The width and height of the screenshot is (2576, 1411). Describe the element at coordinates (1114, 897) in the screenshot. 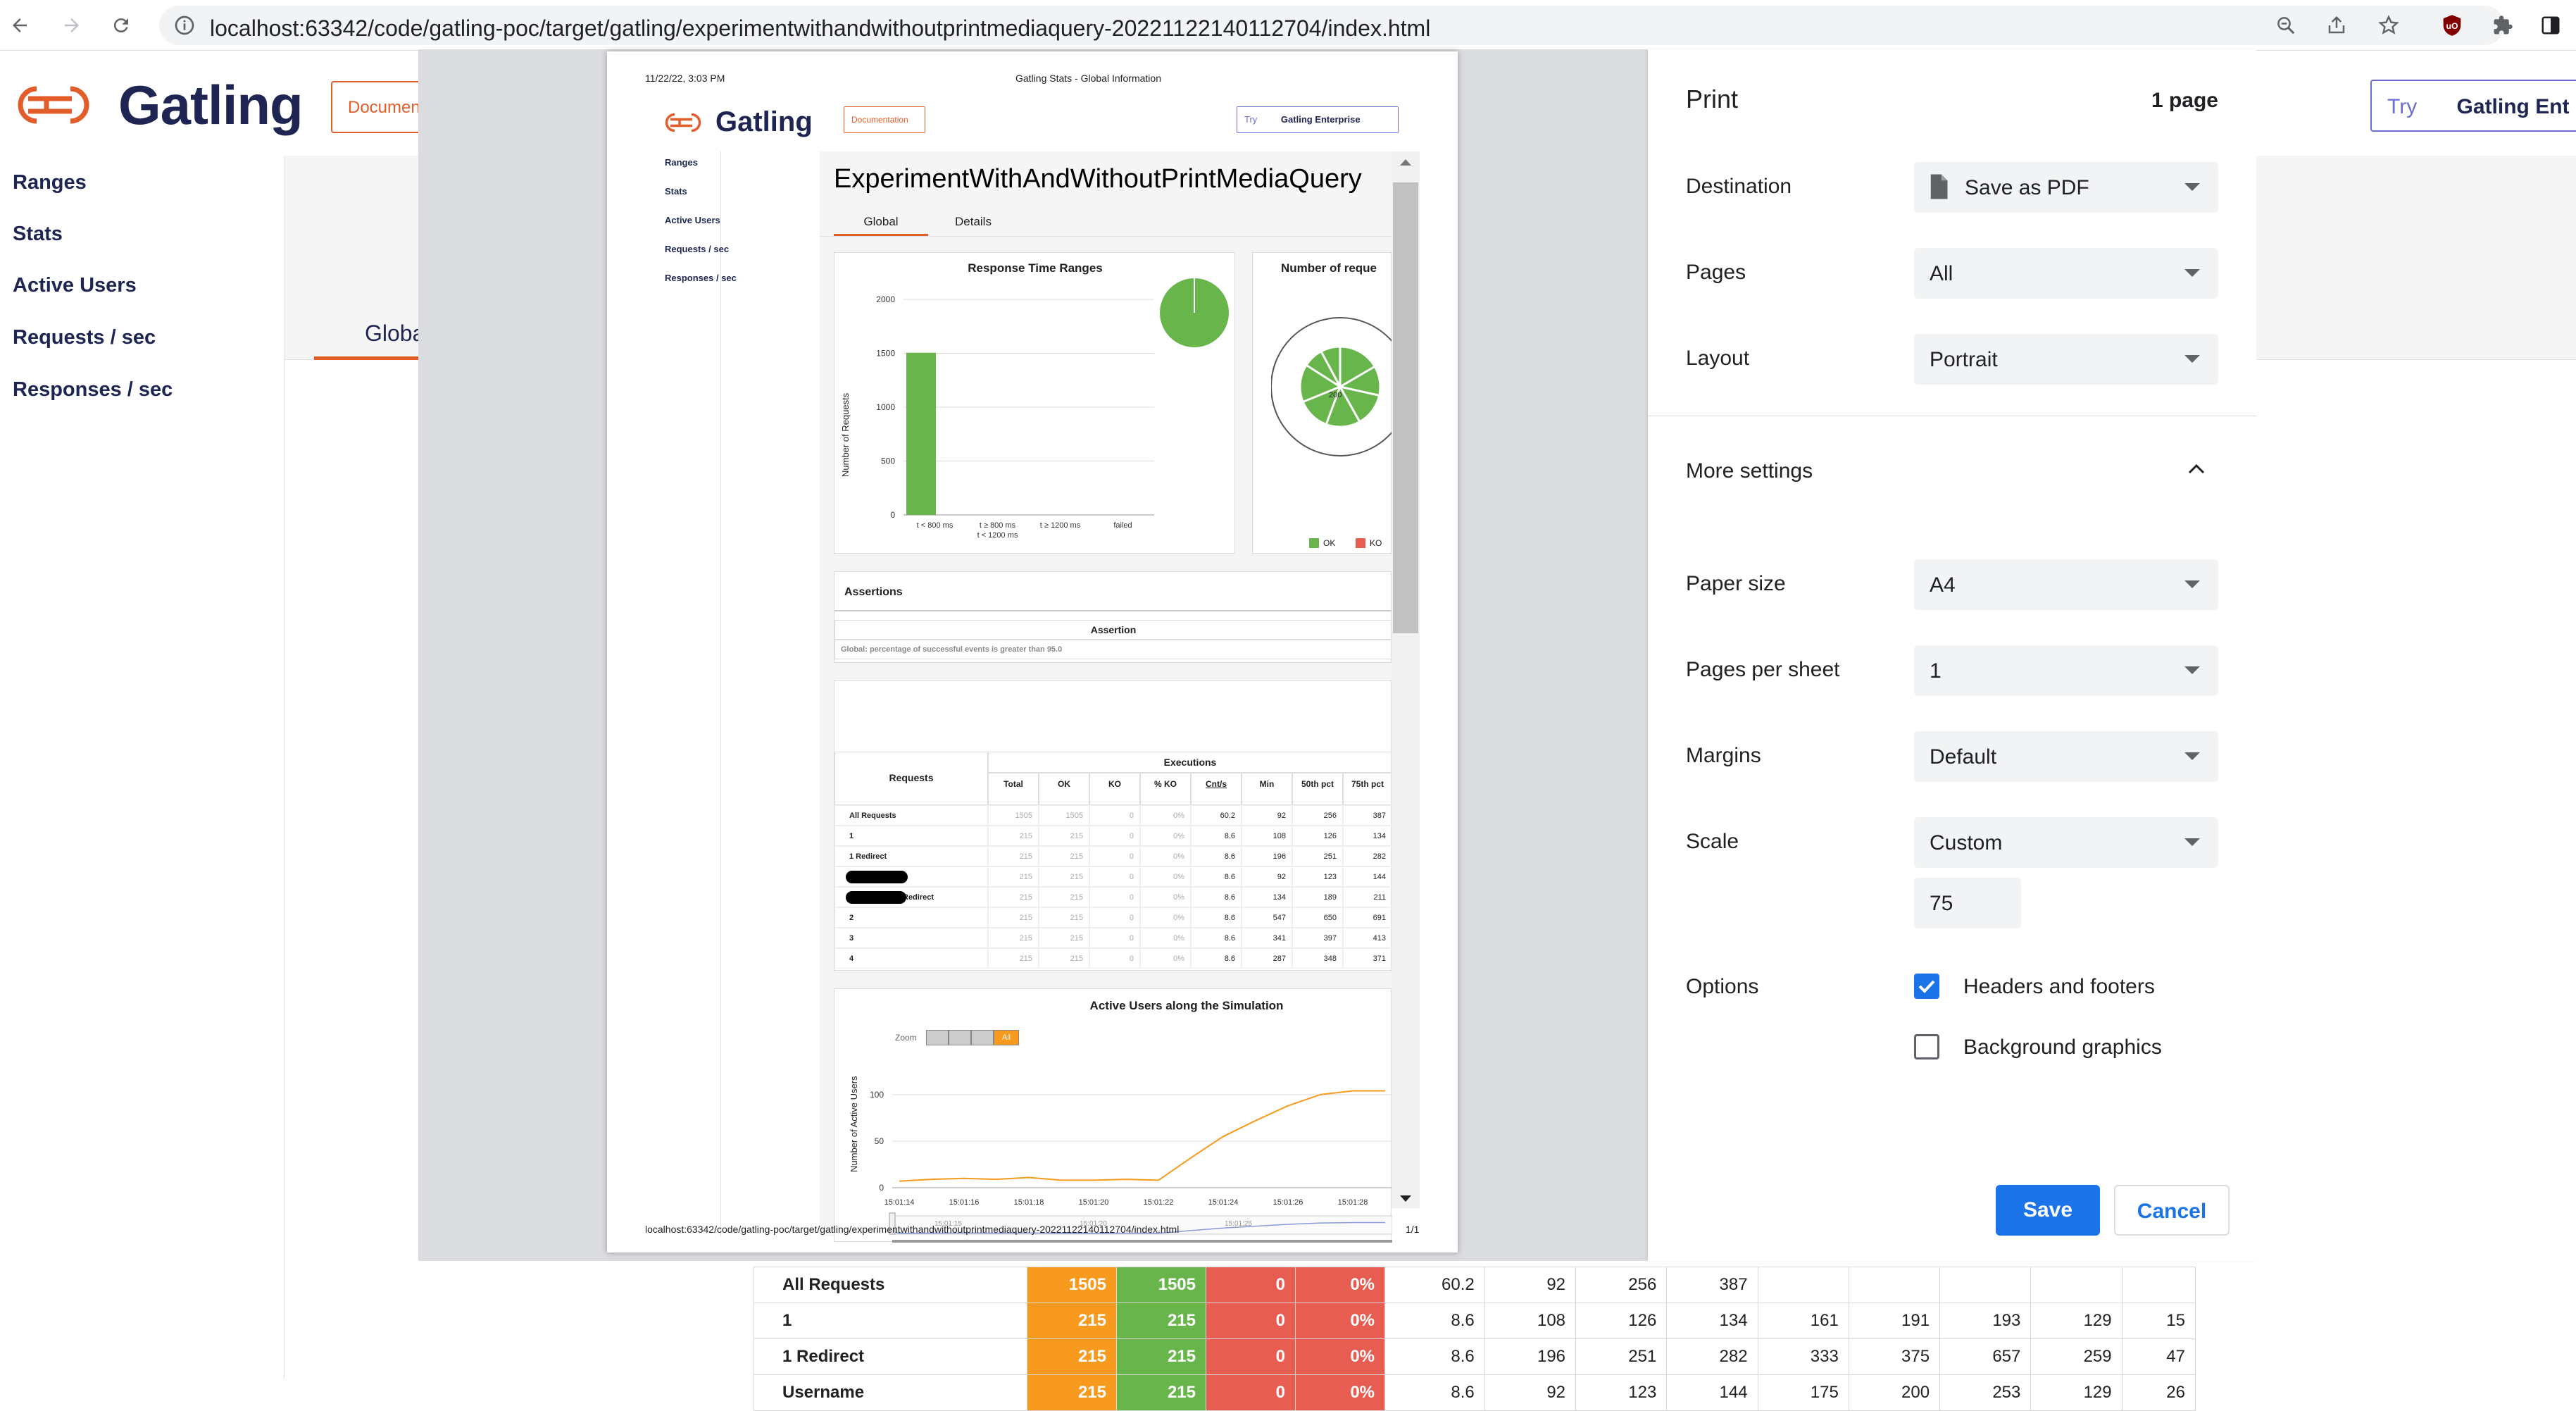

I see `stats-cell: 0` at that location.